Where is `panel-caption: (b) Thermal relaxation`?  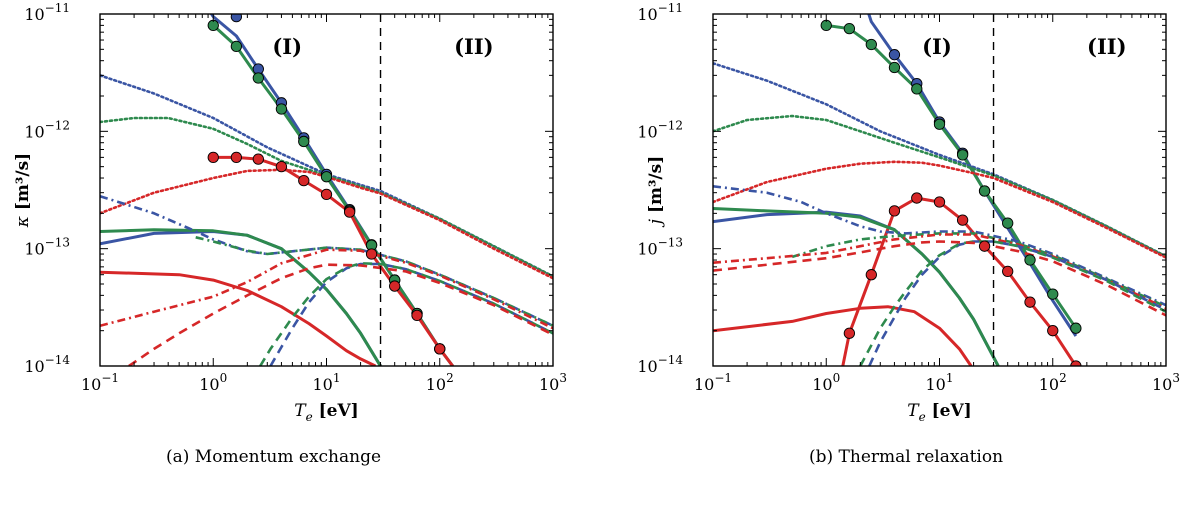
panel-caption: (b) Thermal relaxation is located at coordinates (906, 457).